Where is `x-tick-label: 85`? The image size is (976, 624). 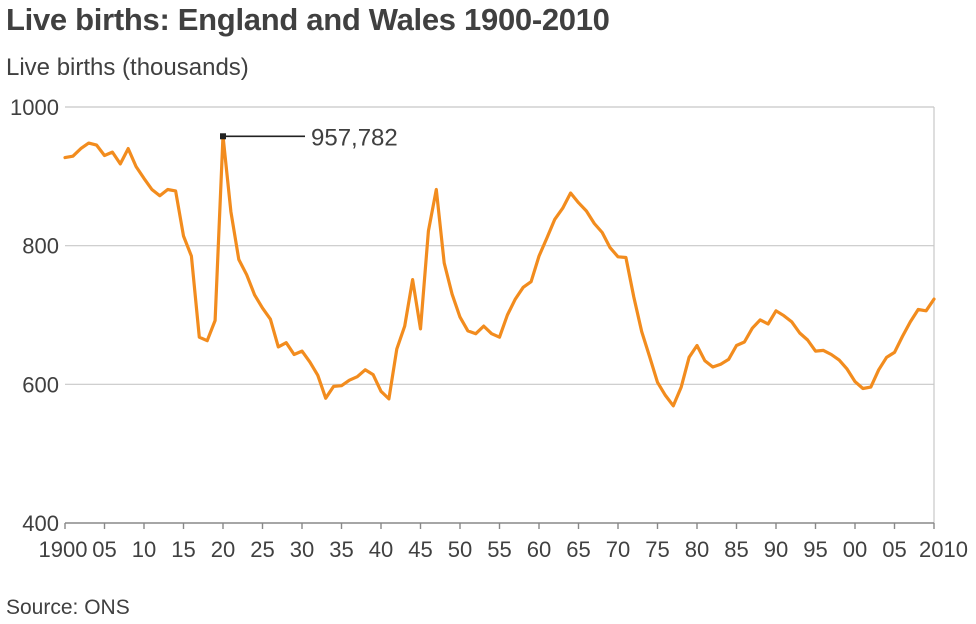 x-tick-label: 85 is located at coordinates (736, 549).